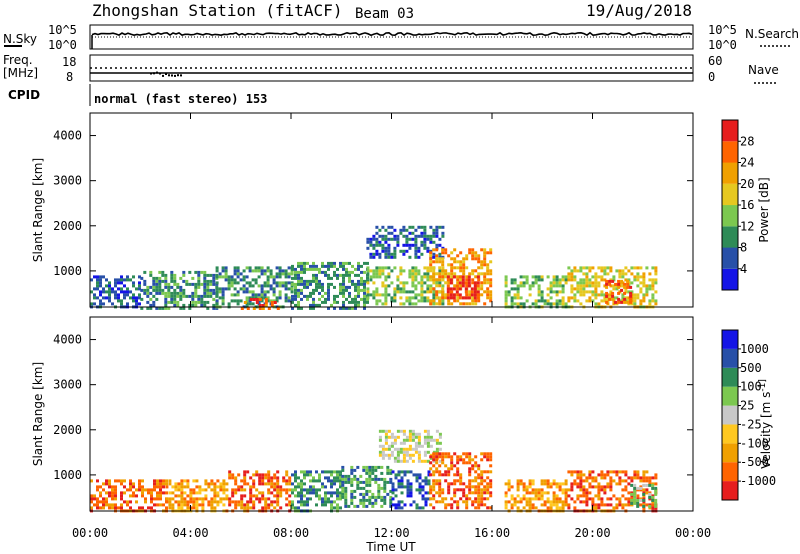  What do you see at coordinates (730, 339) in the screenshot?
I see `colorbar-swatch` at bounding box center [730, 339].